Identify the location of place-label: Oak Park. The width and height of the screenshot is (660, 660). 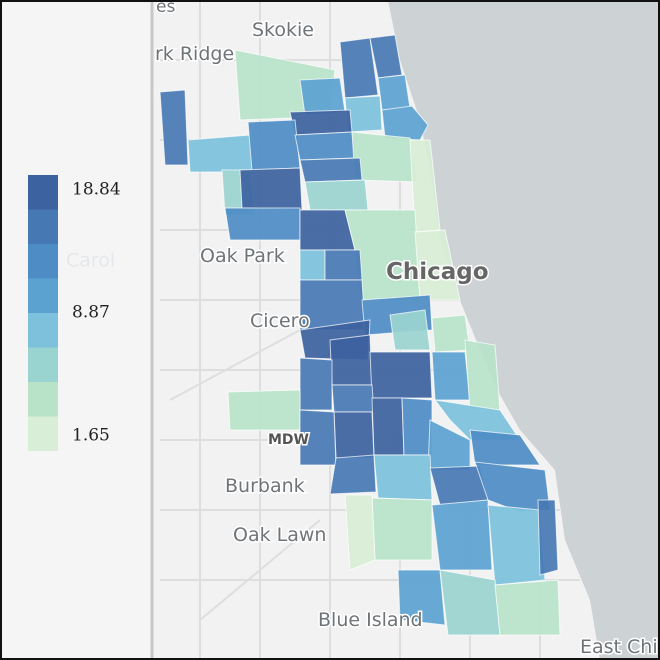
(242, 256).